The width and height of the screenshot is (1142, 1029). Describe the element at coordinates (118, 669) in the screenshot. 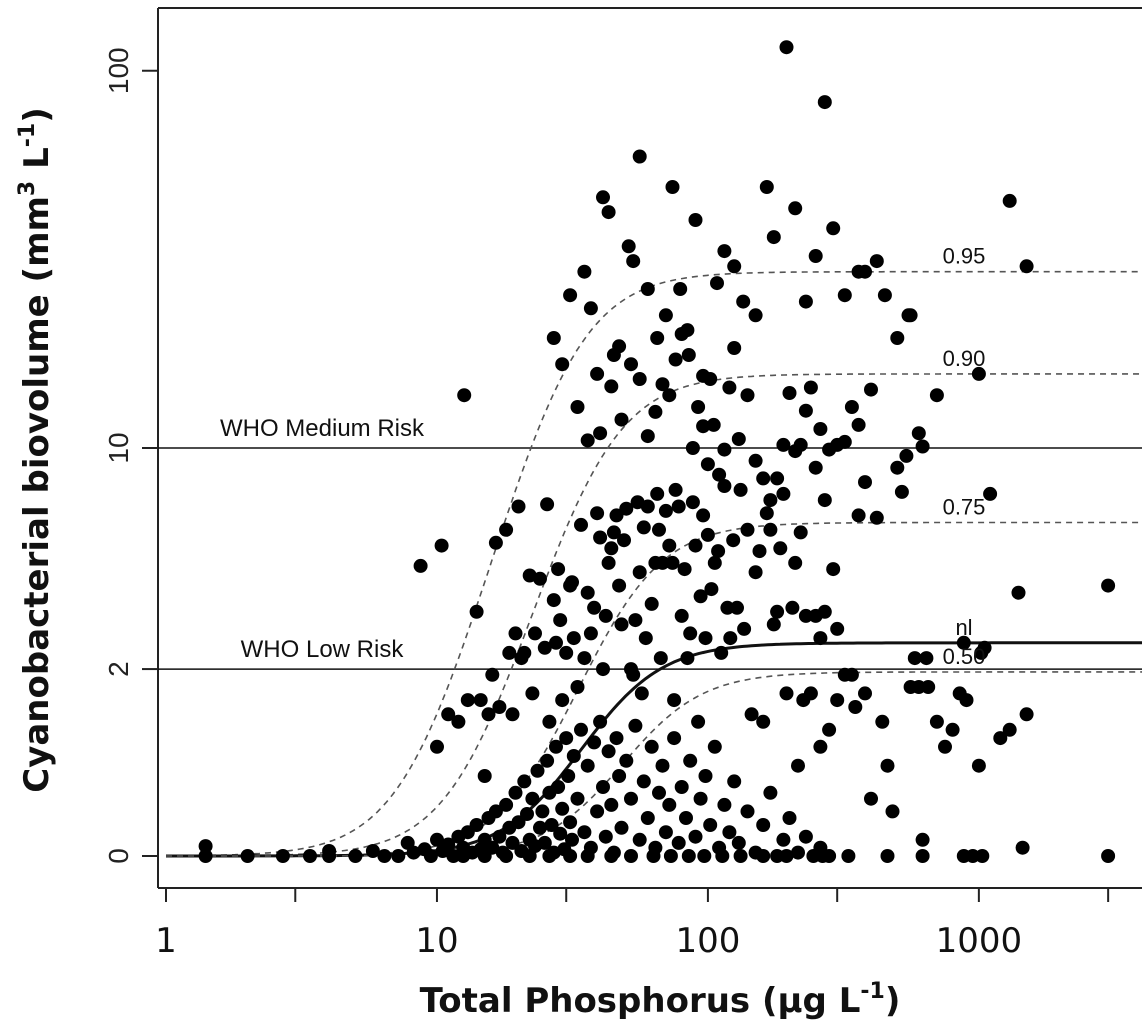

I see `y-tick-label: 2` at that location.